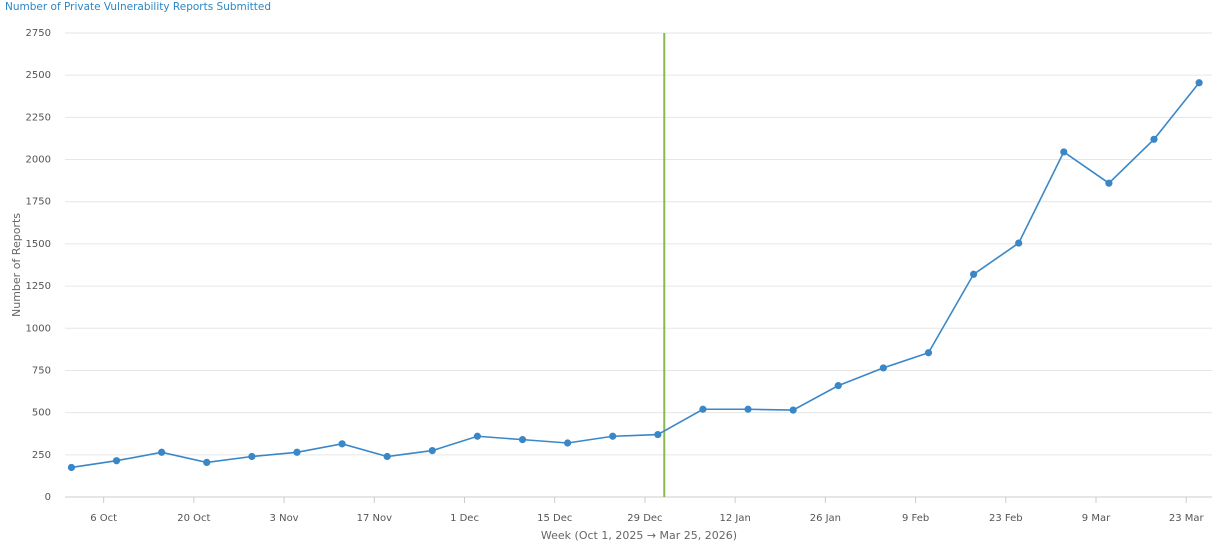  I want to click on x-tick-label: 15 Dec, so click(554, 518).